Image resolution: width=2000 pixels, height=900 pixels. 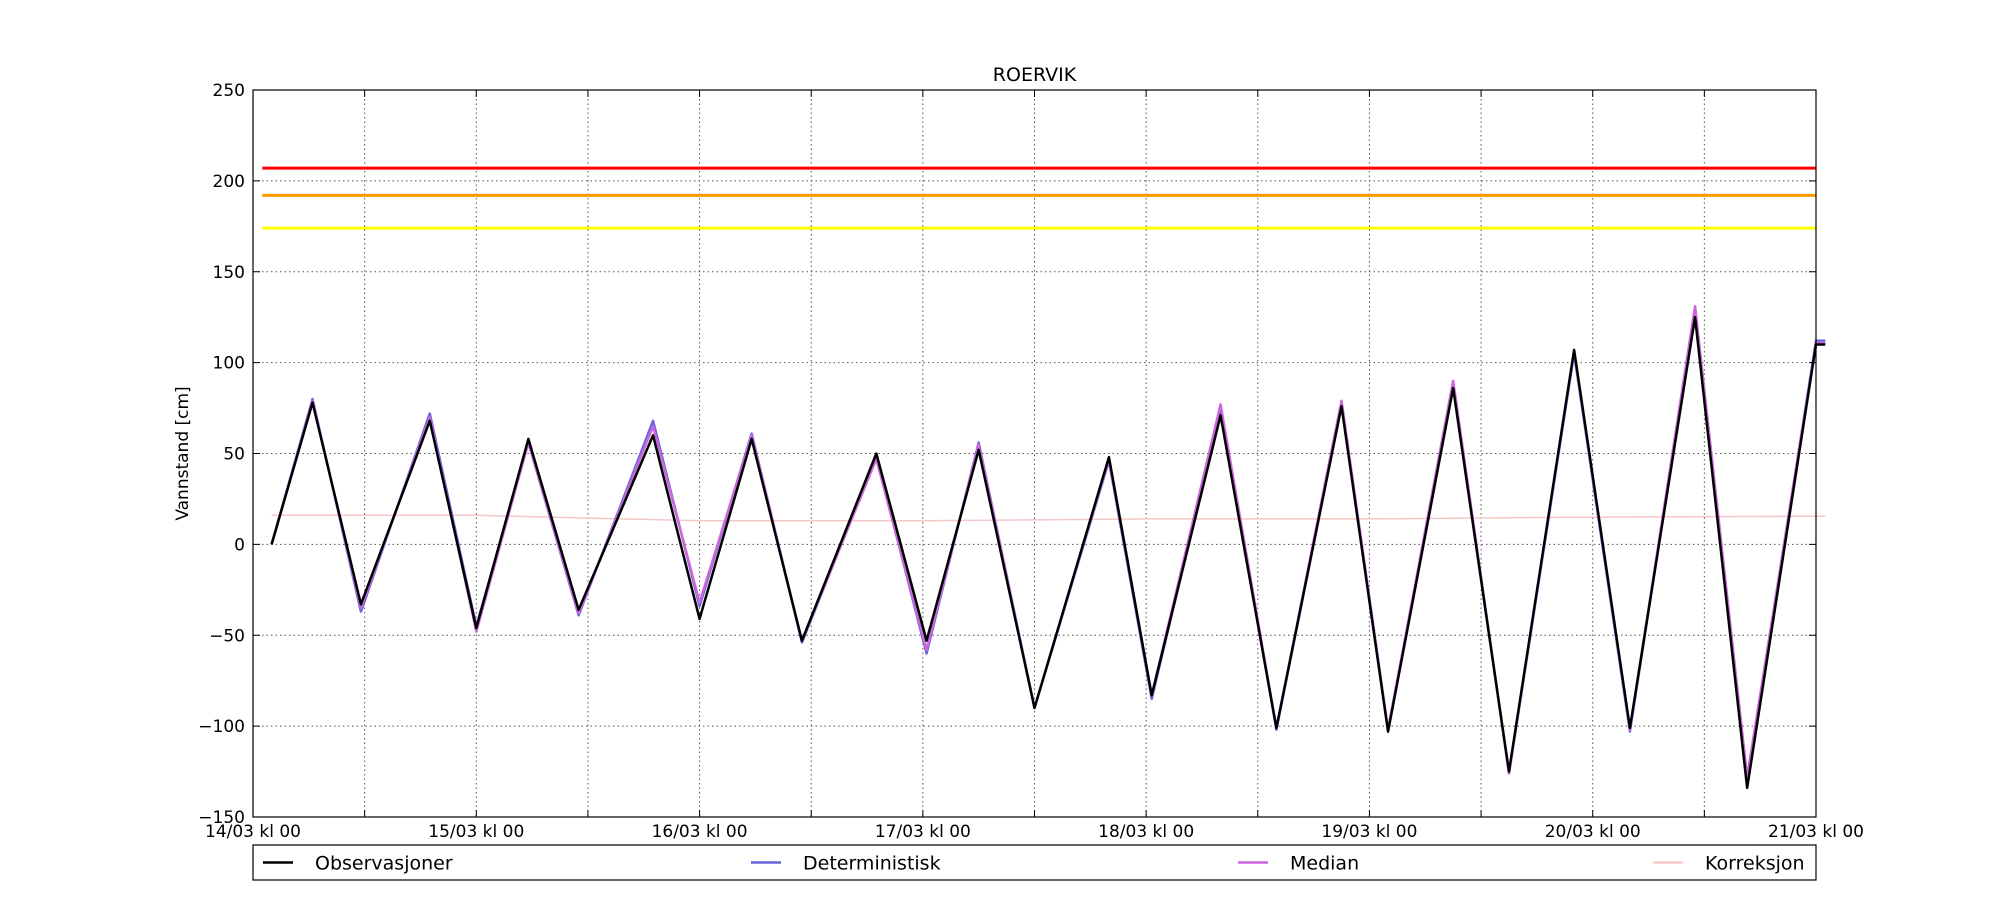 I want to click on y-tick-label: −150, so click(x=221, y=818).